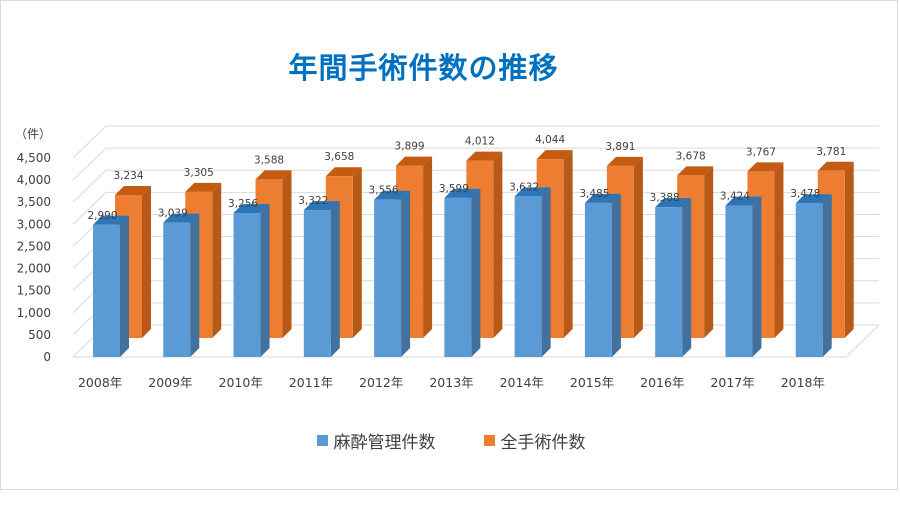  Describe the element at coordinates (173, 214) in the screenshot. I see `data-label: 3,039` at that location.